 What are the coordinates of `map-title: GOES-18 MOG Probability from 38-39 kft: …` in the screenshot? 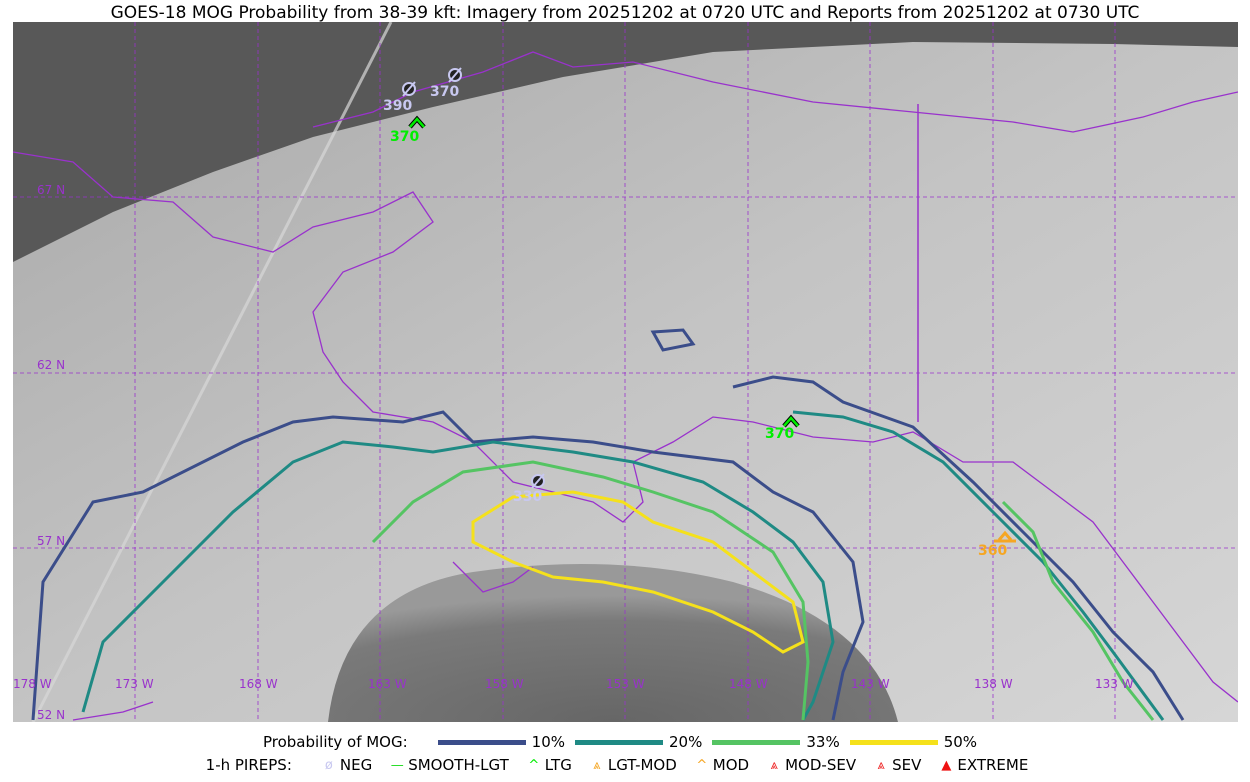 It's located at (625, 13).